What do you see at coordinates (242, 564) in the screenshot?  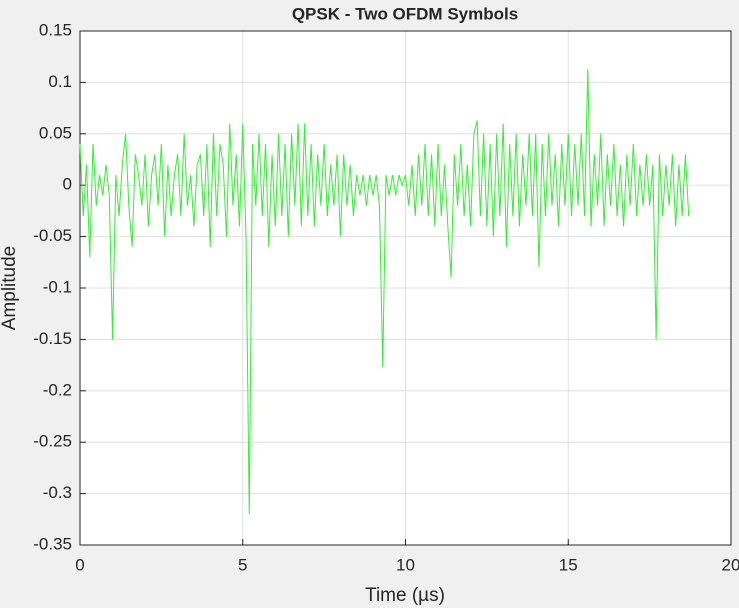 I see `x-tick-label: 5` at bounding box center [242, 564].